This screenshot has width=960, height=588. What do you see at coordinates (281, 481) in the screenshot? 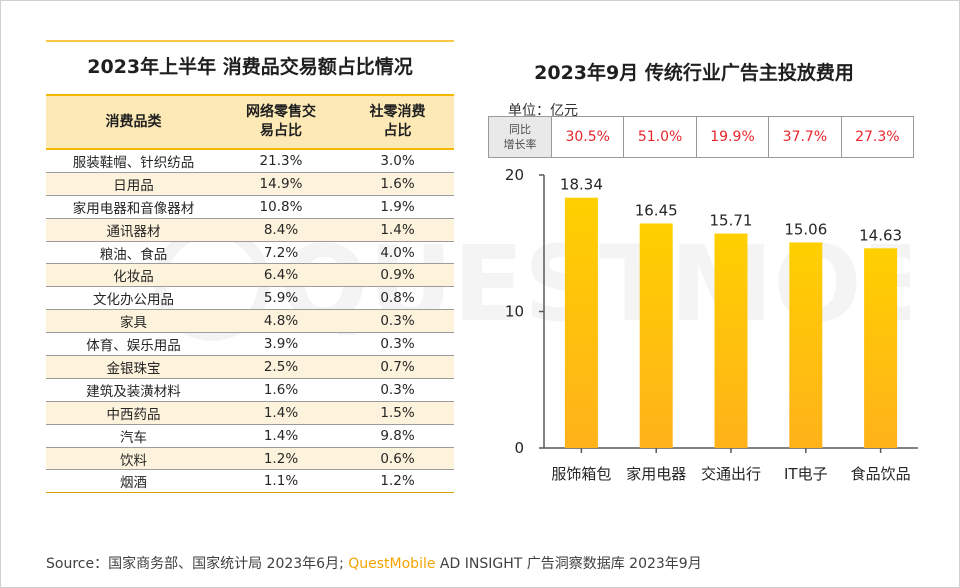
I see `online-share-cell: 1.1%` at bounding box center [281, 481].